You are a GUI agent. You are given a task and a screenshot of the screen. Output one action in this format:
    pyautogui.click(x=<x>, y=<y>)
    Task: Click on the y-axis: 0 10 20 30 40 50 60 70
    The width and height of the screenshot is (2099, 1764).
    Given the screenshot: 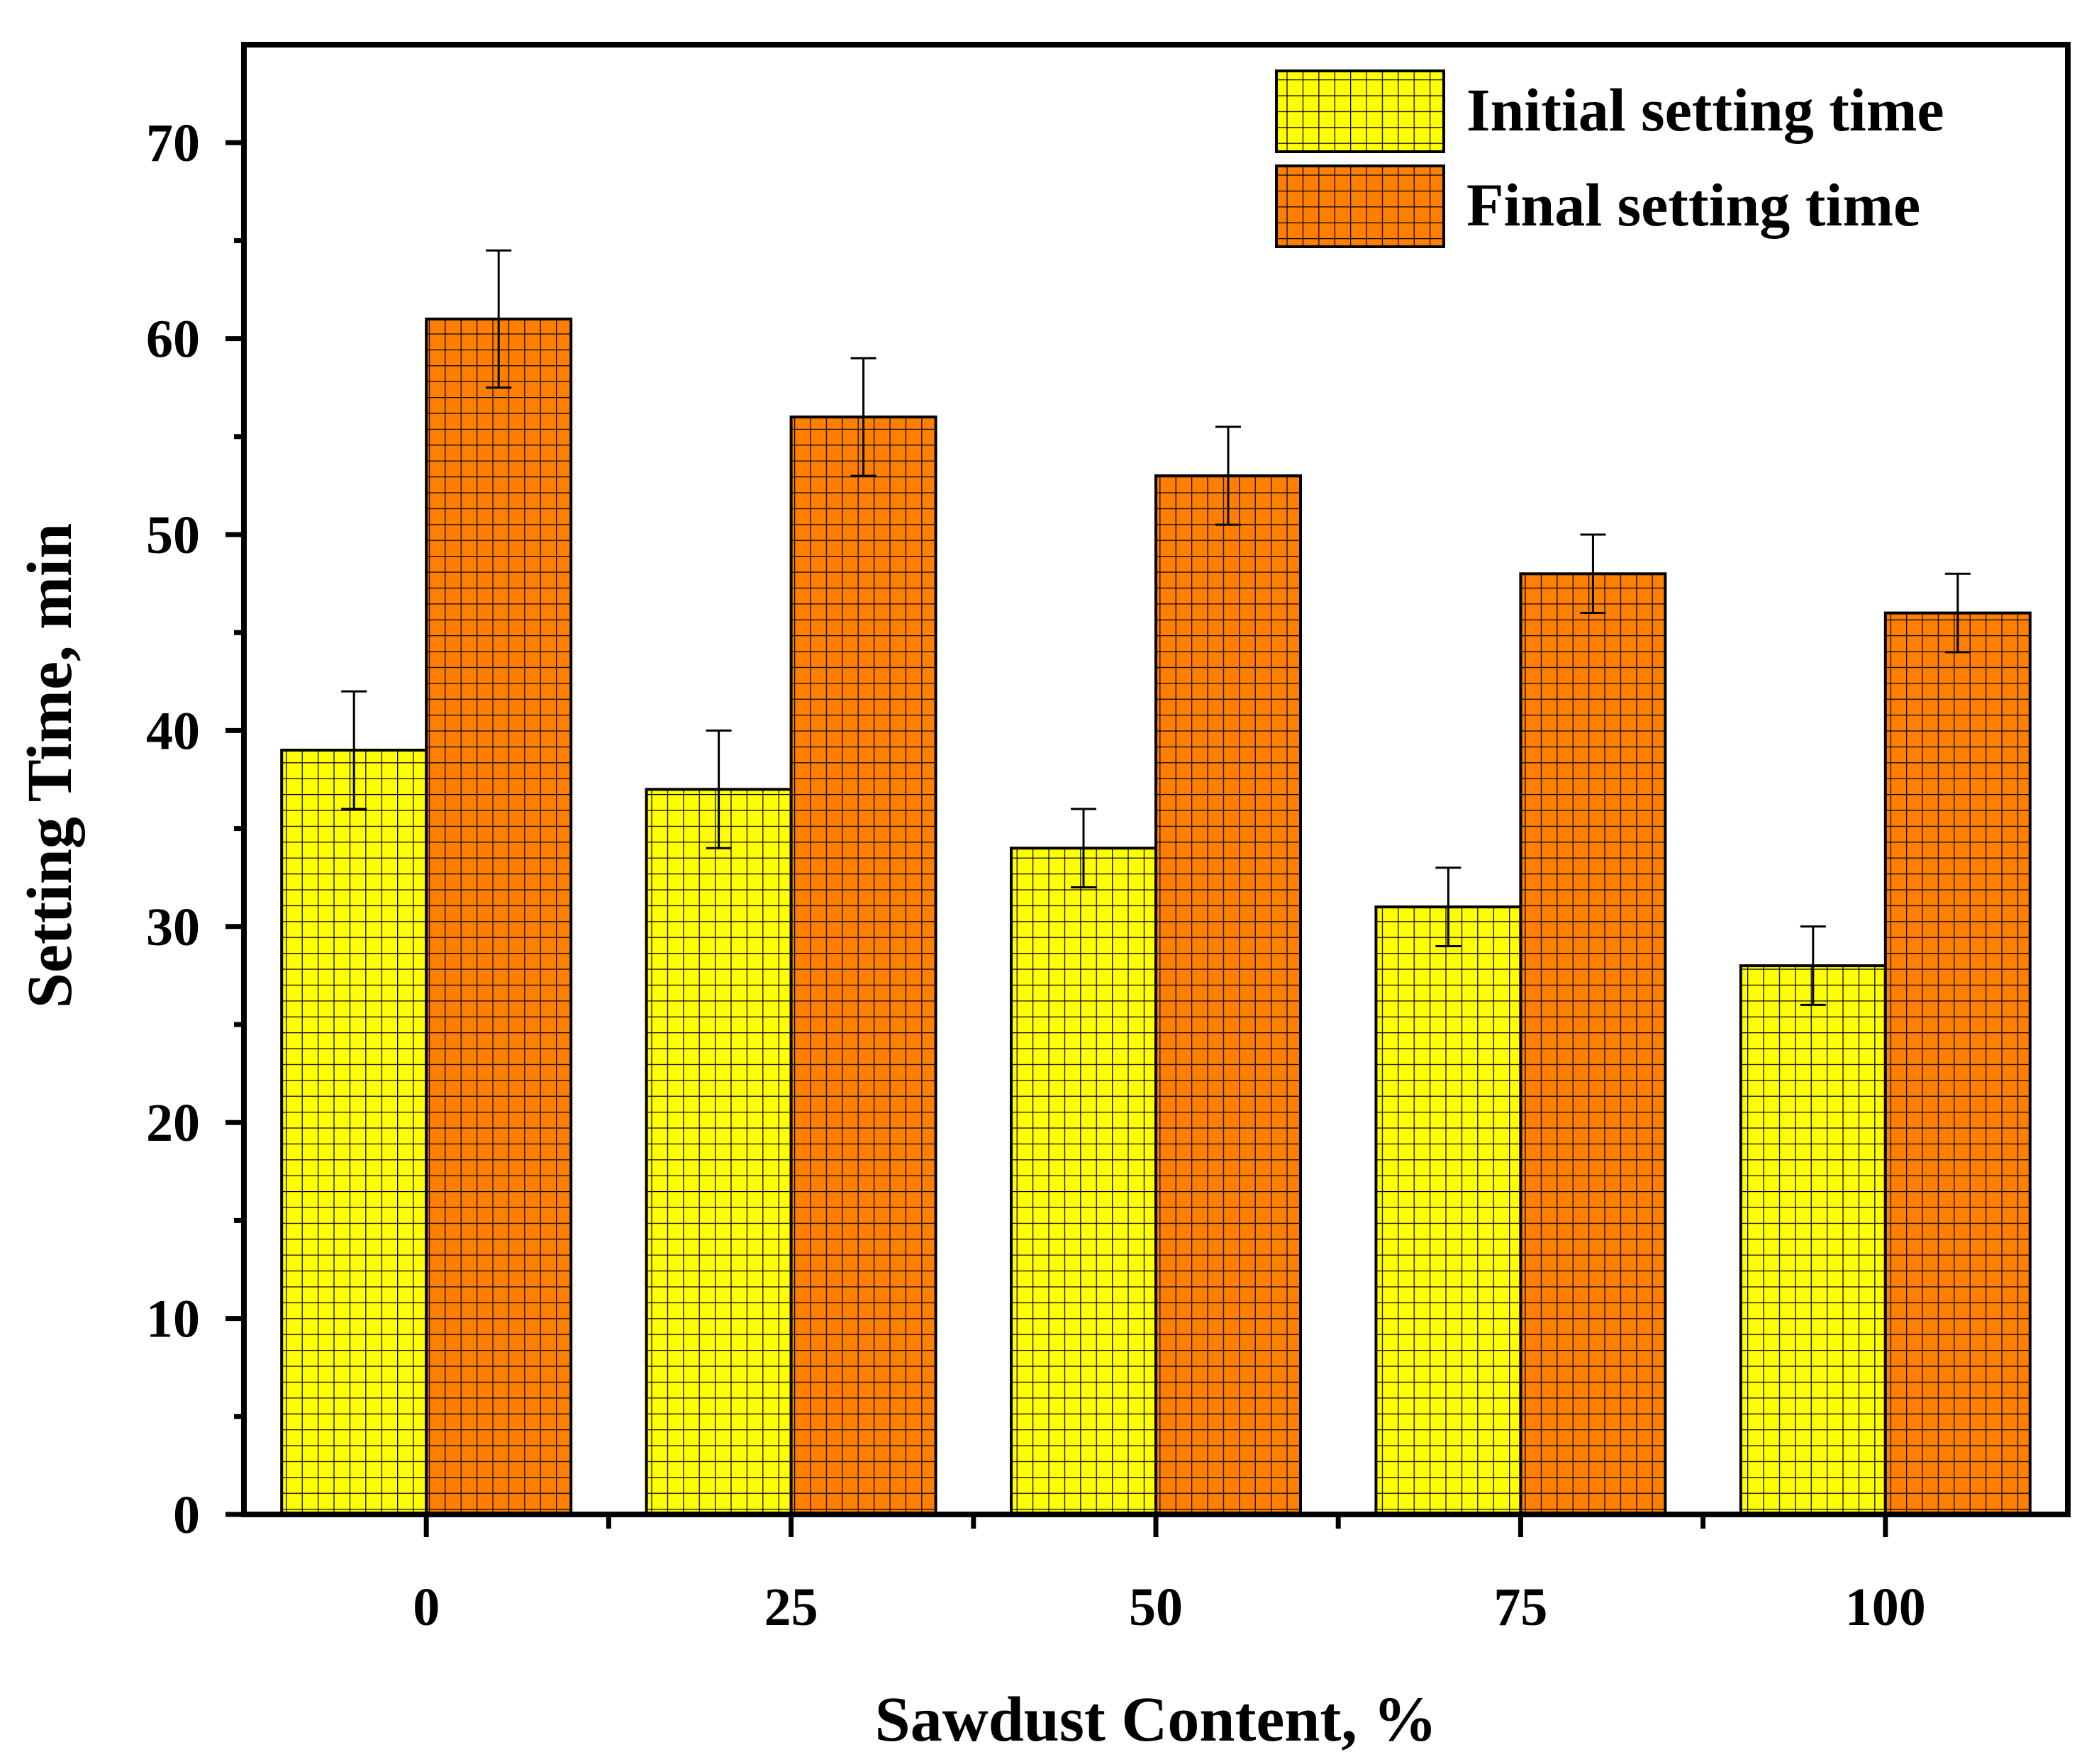 What is the action you would take?
    pyautogui.click(x=195, y=829)
    